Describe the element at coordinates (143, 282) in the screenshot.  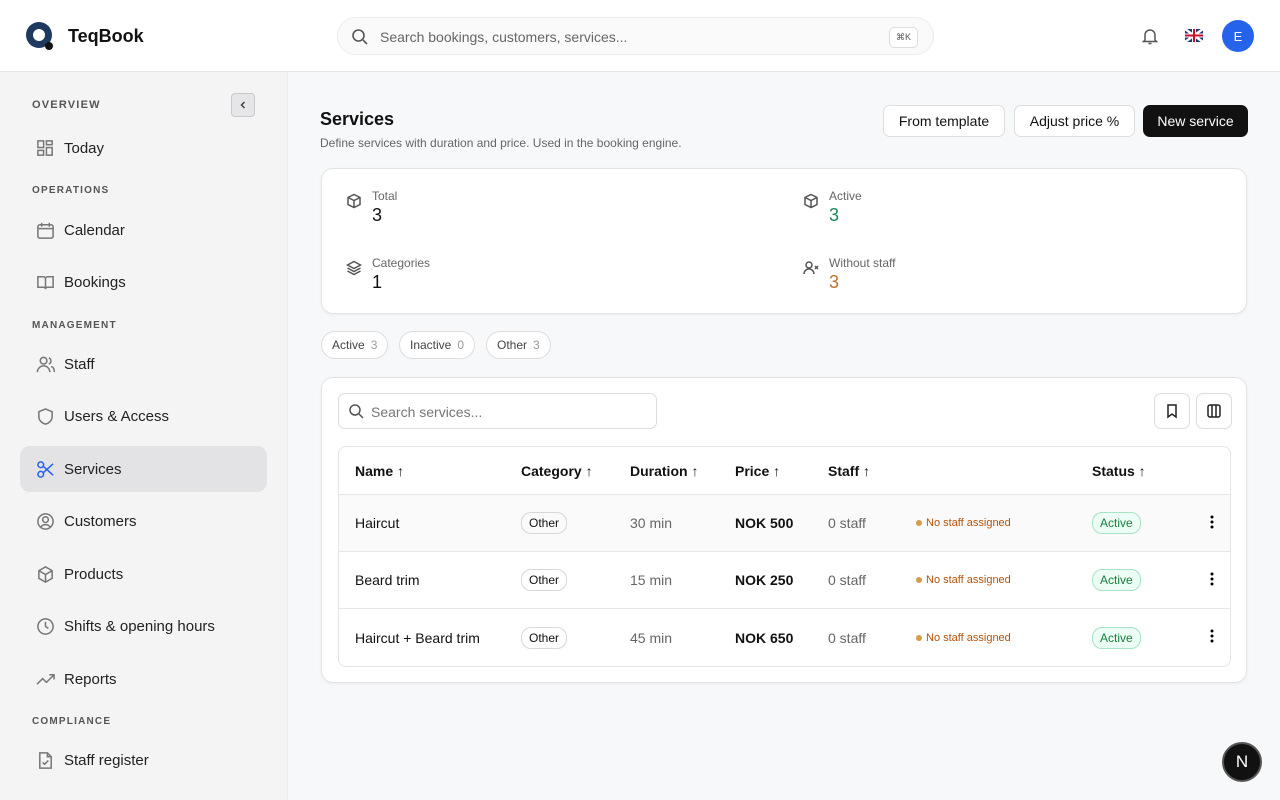
I see `nav-item: Bookings` at that location.